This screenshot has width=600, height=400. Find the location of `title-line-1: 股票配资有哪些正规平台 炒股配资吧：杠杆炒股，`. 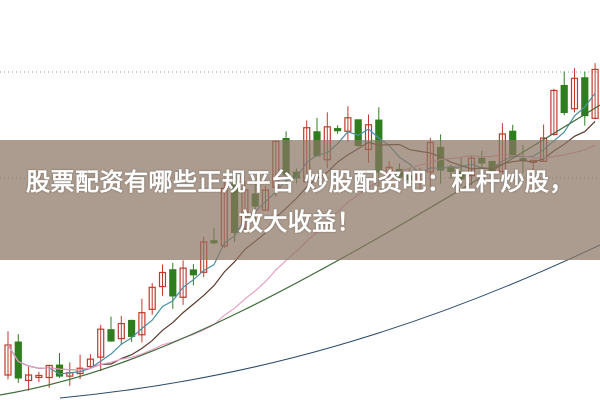

title-line-1: 股票配资有哪些正规平台 炒股配资吧：杠杆炒股， is located at coordinates (300, 182).